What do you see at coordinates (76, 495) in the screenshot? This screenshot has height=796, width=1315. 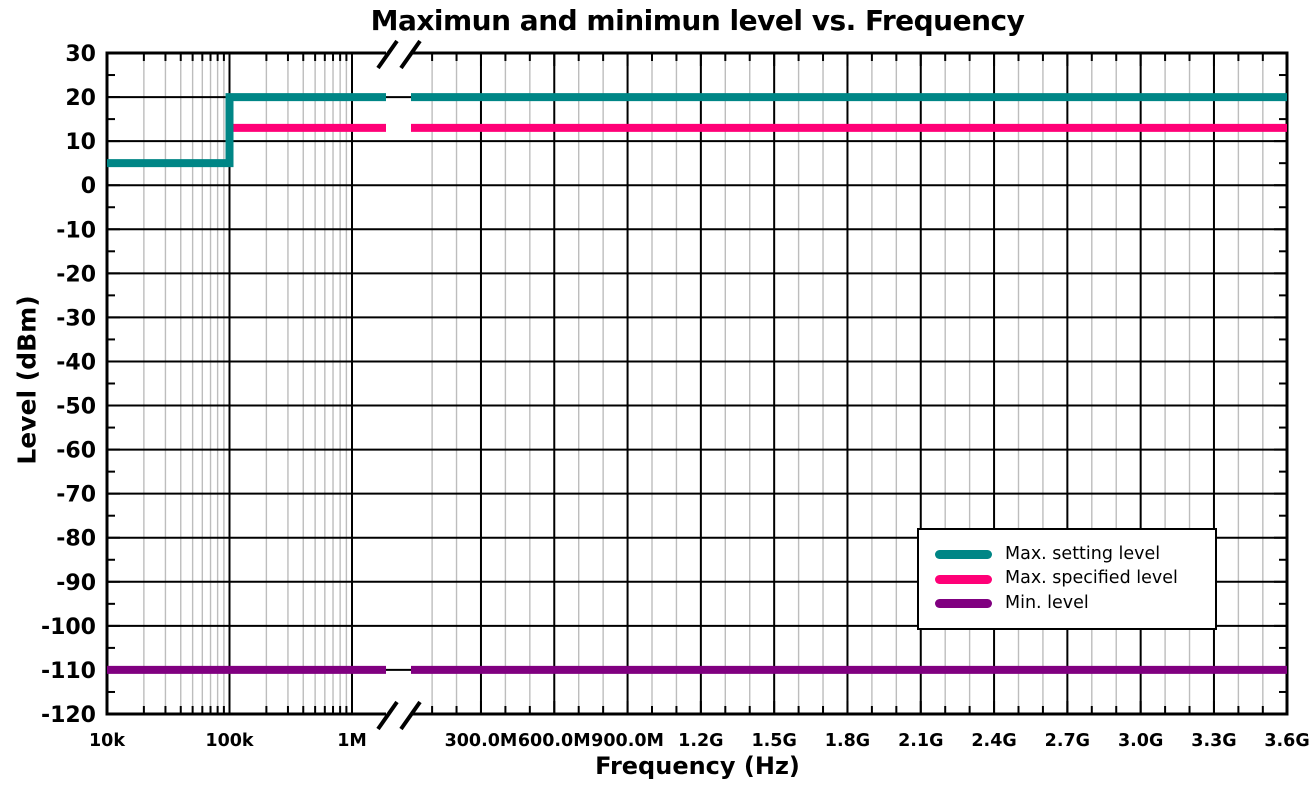 I see `y-tick-label: -70` at bounding box center [76, 495].